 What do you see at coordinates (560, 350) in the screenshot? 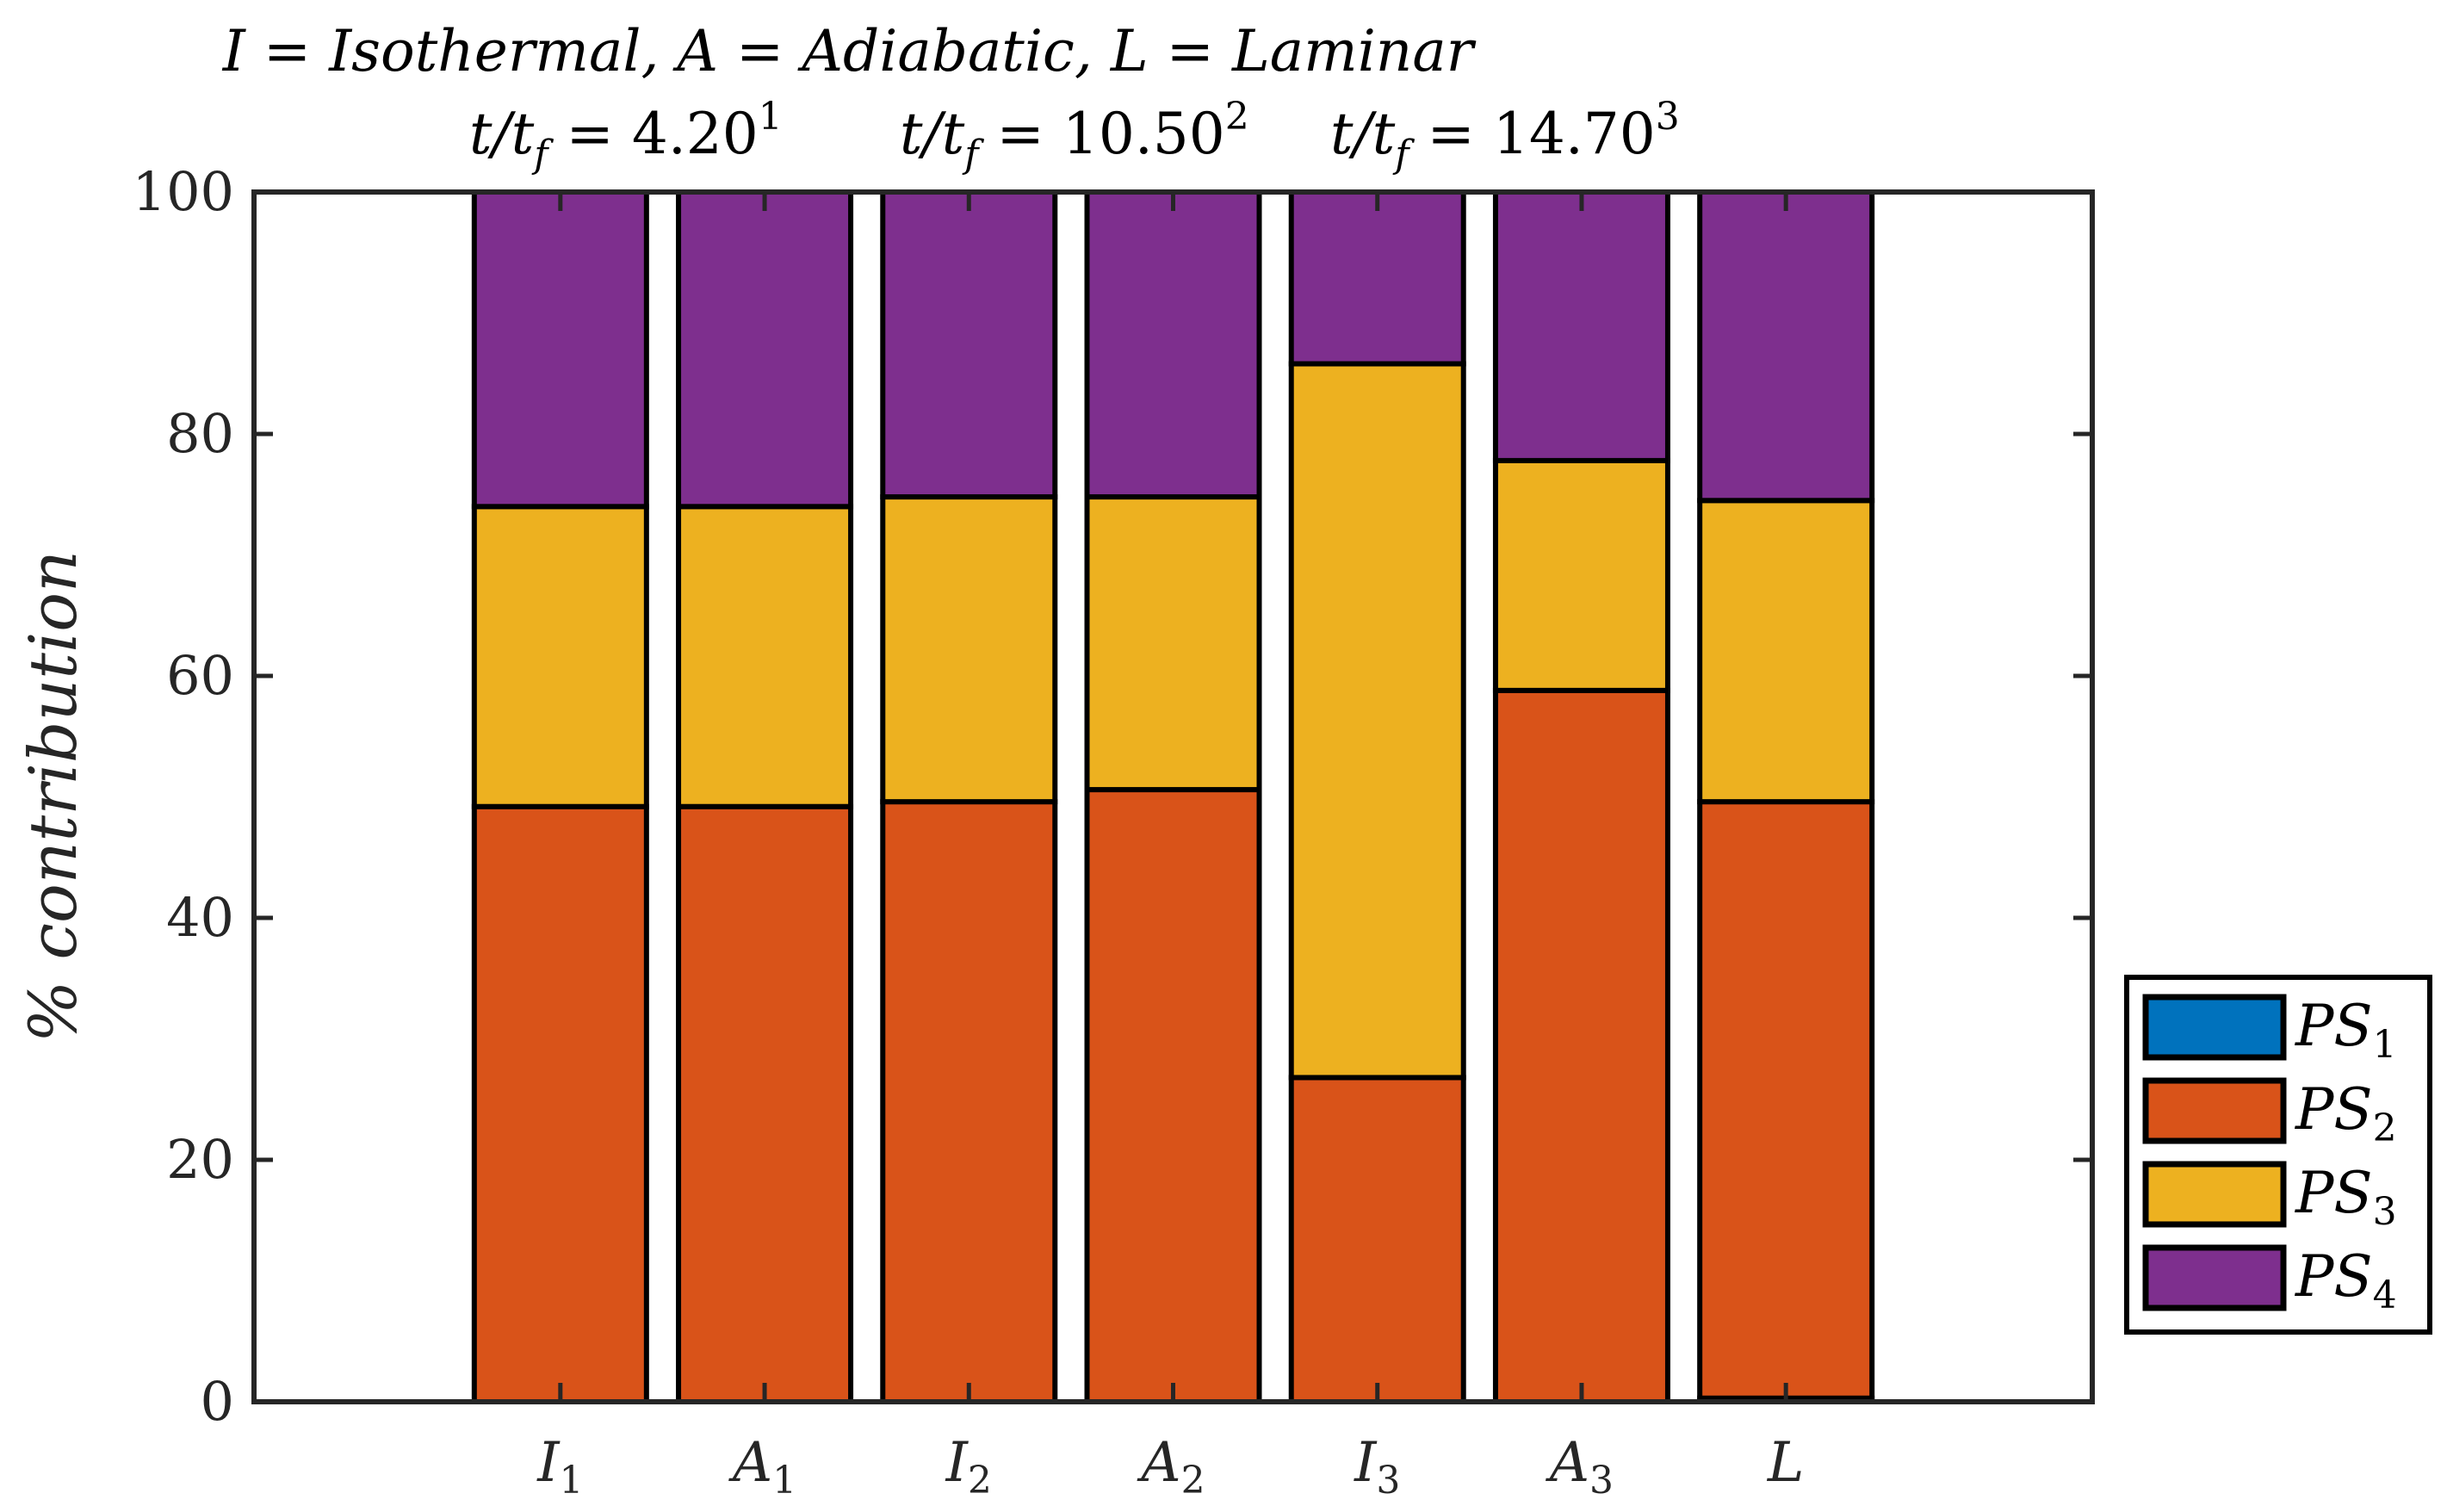
I see `bar-segment-i1-ps4` at bounding box center [560, 350].